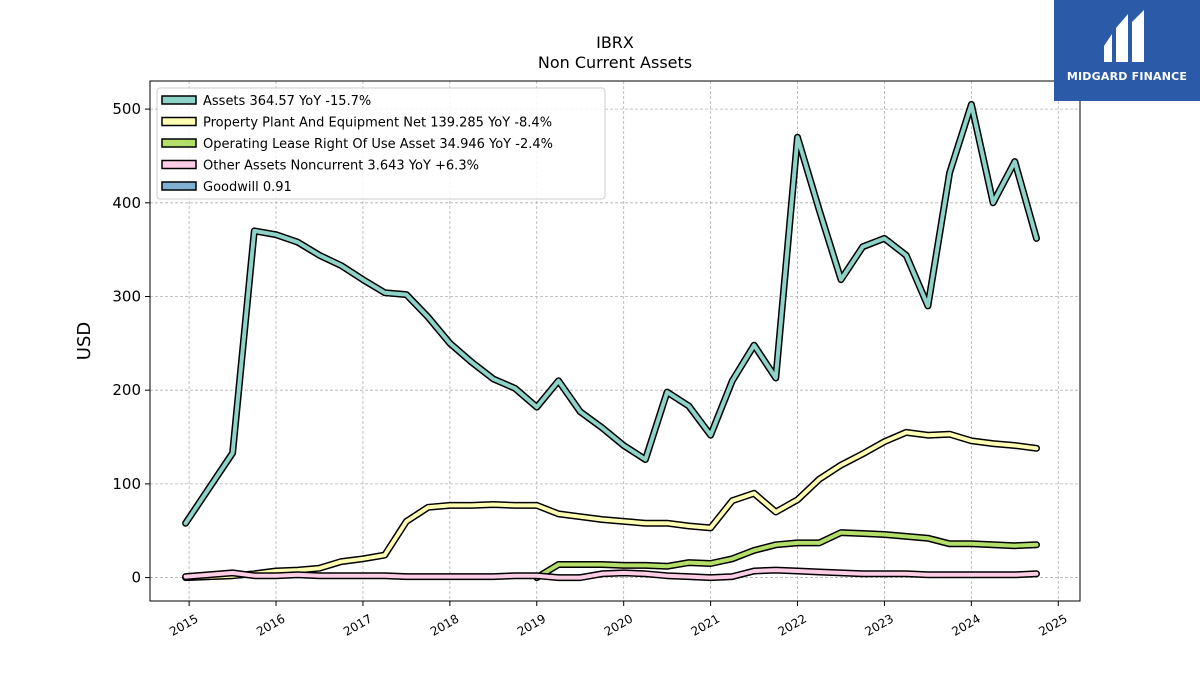 This screenshot has height=675, width=1200. What do you see at coordinates (792, 624) in the screenshot?
I see `x-tick-label: 2022` at bounding box center [792, 624].